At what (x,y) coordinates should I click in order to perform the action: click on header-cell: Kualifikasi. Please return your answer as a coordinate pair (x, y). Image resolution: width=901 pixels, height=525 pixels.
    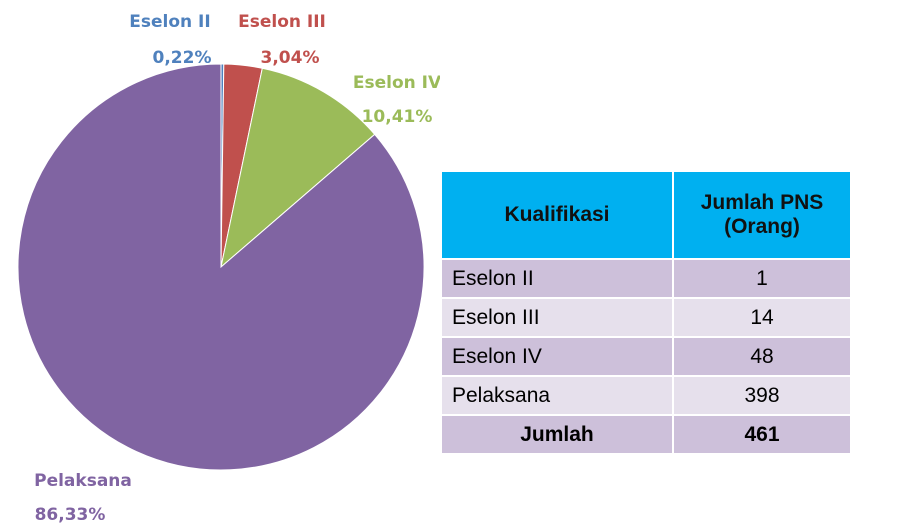
    Looking at the image, I should click on (557, 215).